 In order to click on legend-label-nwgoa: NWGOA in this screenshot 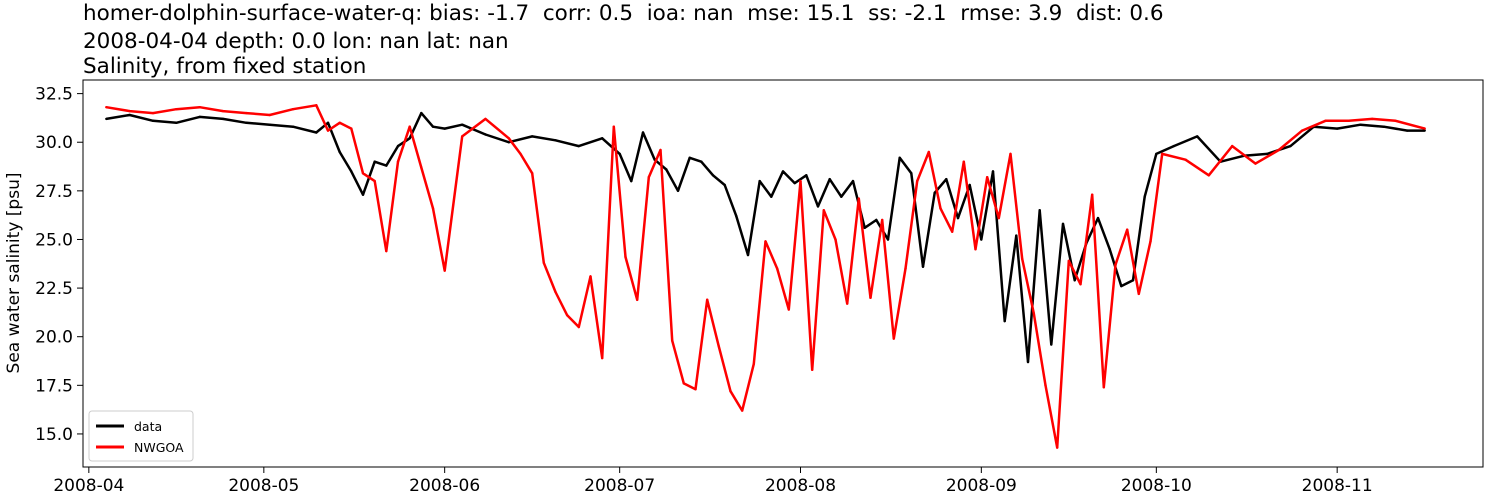, I will do `click(159, 447)`.